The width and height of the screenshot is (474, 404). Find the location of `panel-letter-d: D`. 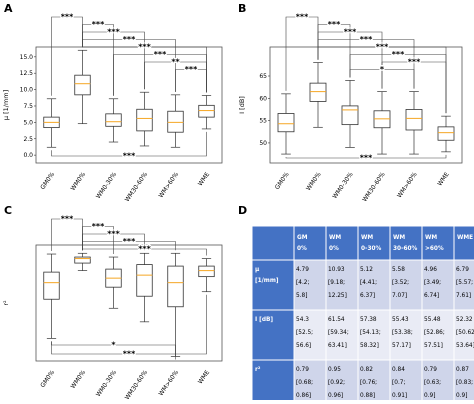

panel-letter-d: D is located at coordinates (242, 210).